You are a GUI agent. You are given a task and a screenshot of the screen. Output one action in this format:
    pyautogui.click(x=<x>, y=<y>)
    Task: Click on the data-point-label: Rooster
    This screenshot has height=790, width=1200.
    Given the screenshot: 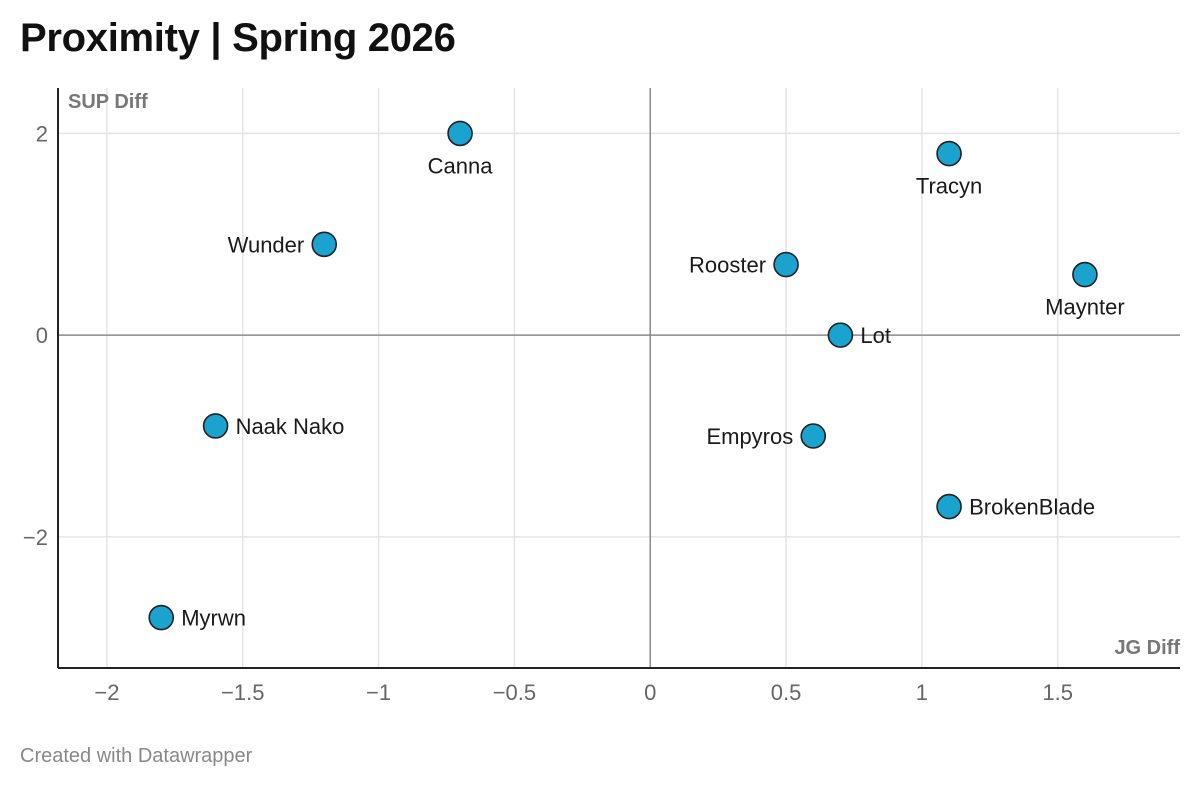 What is the action you would take?
    pyautogui.click(x=727, y=265)
    